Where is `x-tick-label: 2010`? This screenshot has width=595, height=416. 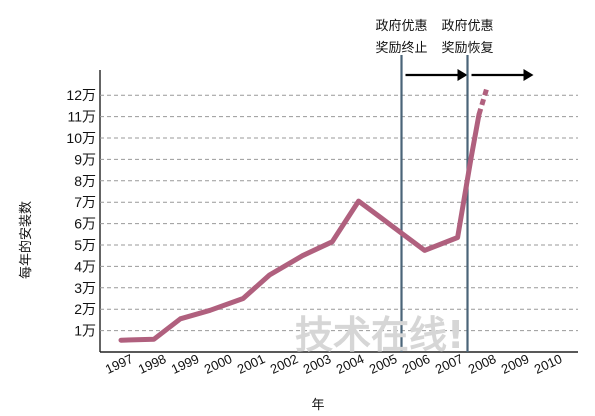
x-tick-label: 2010 is located at coordinates (548, 364).